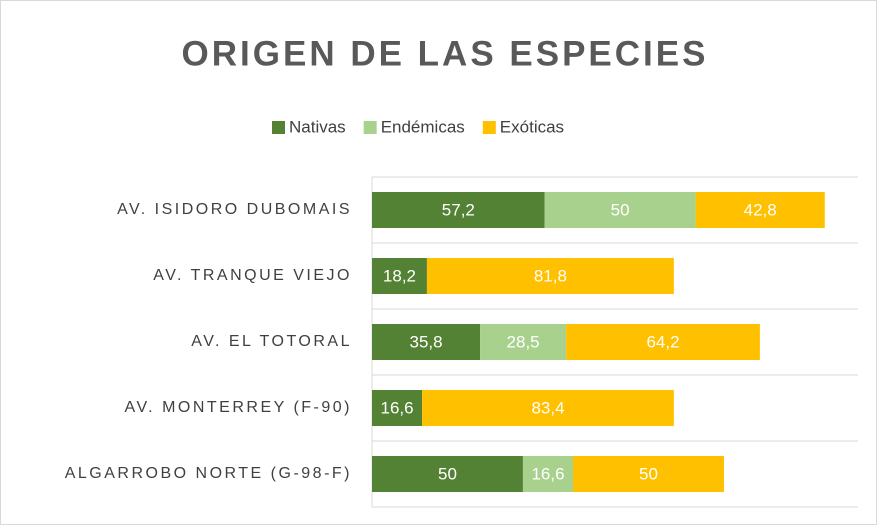 Image resolution: width=877 pixels, height=525 pixels. I want to click on chart-title: ORIGEN DE LAS ESPECIES, so click(445, 53).